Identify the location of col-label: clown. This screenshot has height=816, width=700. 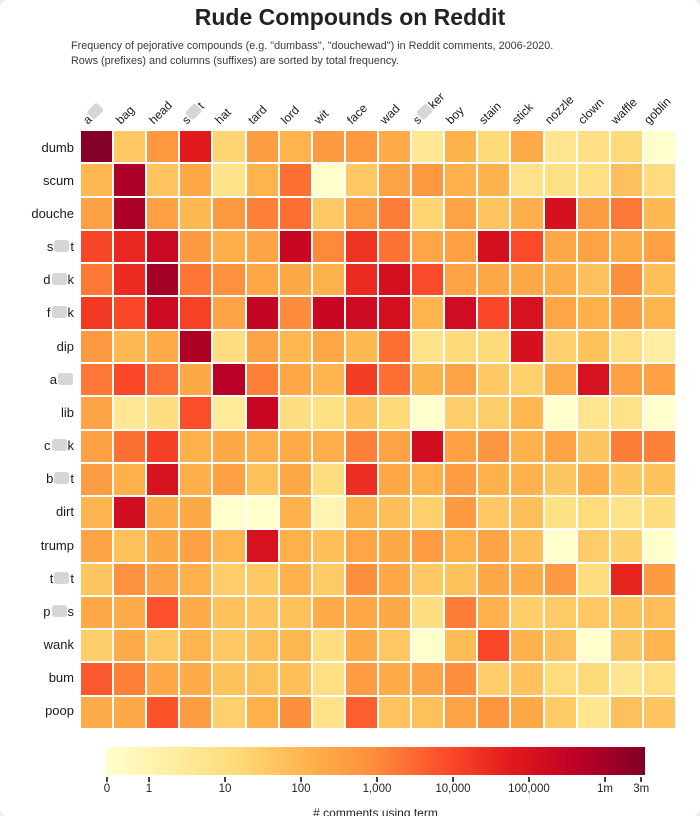
(591, 111).